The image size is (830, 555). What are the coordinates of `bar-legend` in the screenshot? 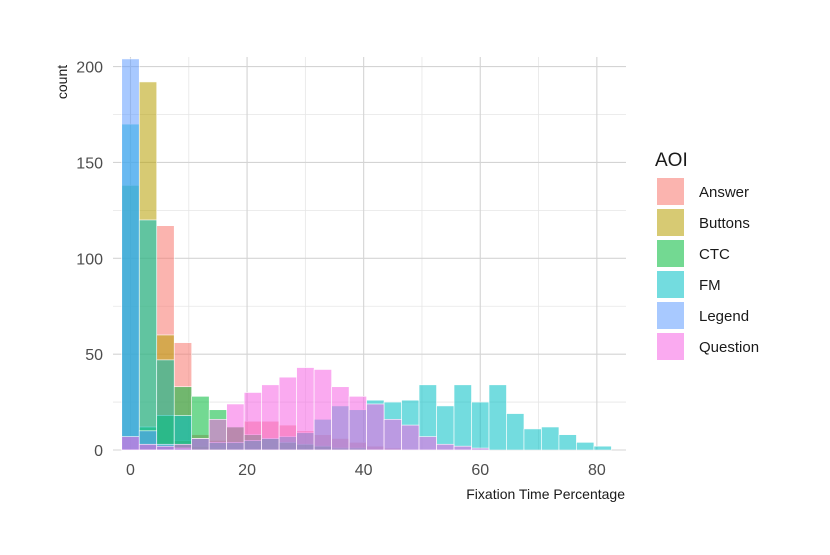 It's located at (130, 254).